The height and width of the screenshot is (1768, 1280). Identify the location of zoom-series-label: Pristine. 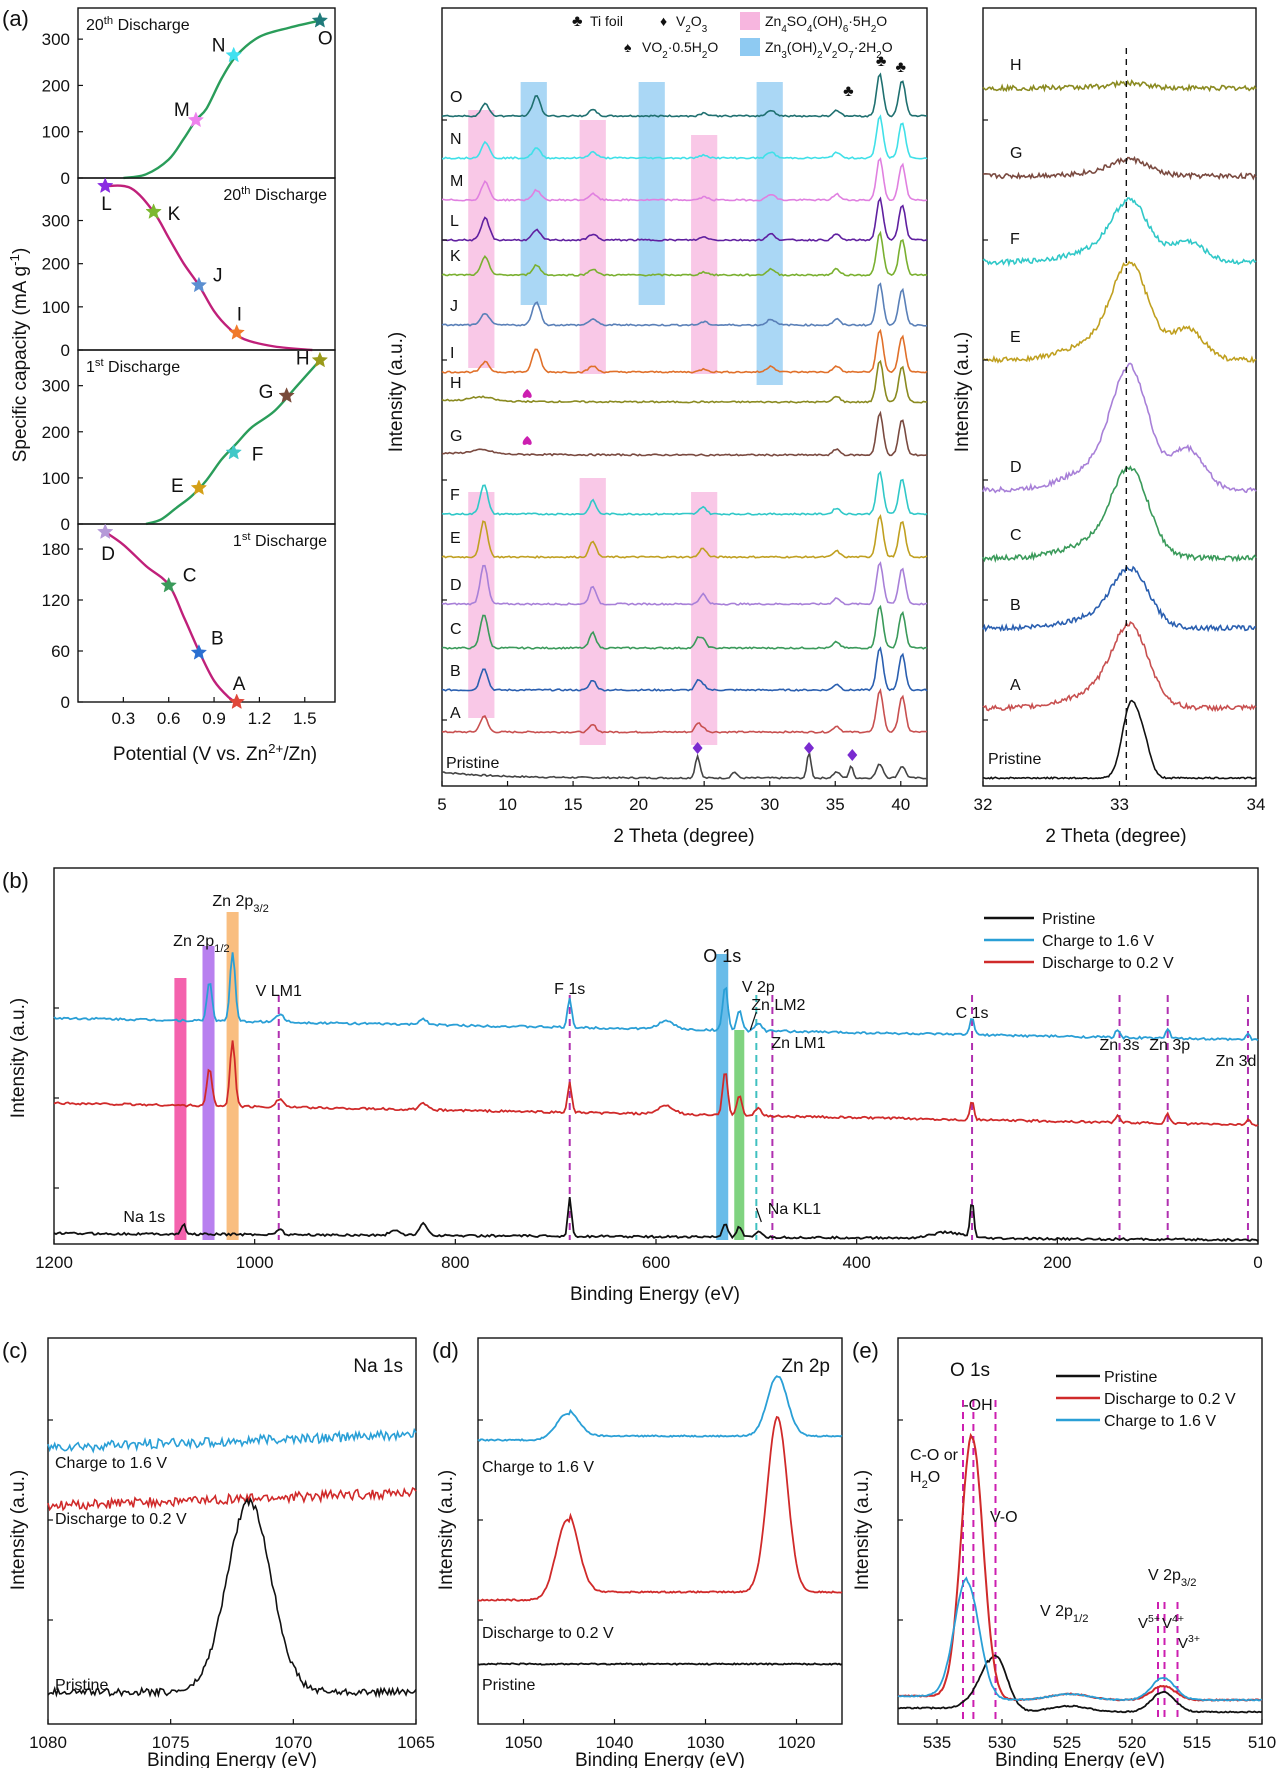
(1014, 759).